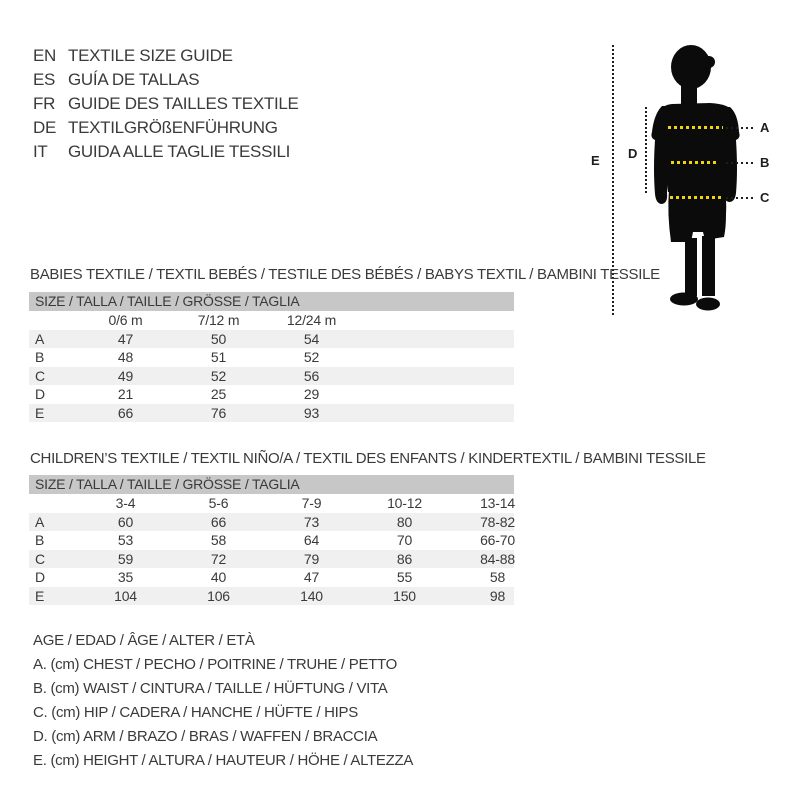  What do you see at coordinates (272, 521) in the screenshot?
I see `table-row: A 60 66 73 80 78-82` at bounding box center [272, 521].